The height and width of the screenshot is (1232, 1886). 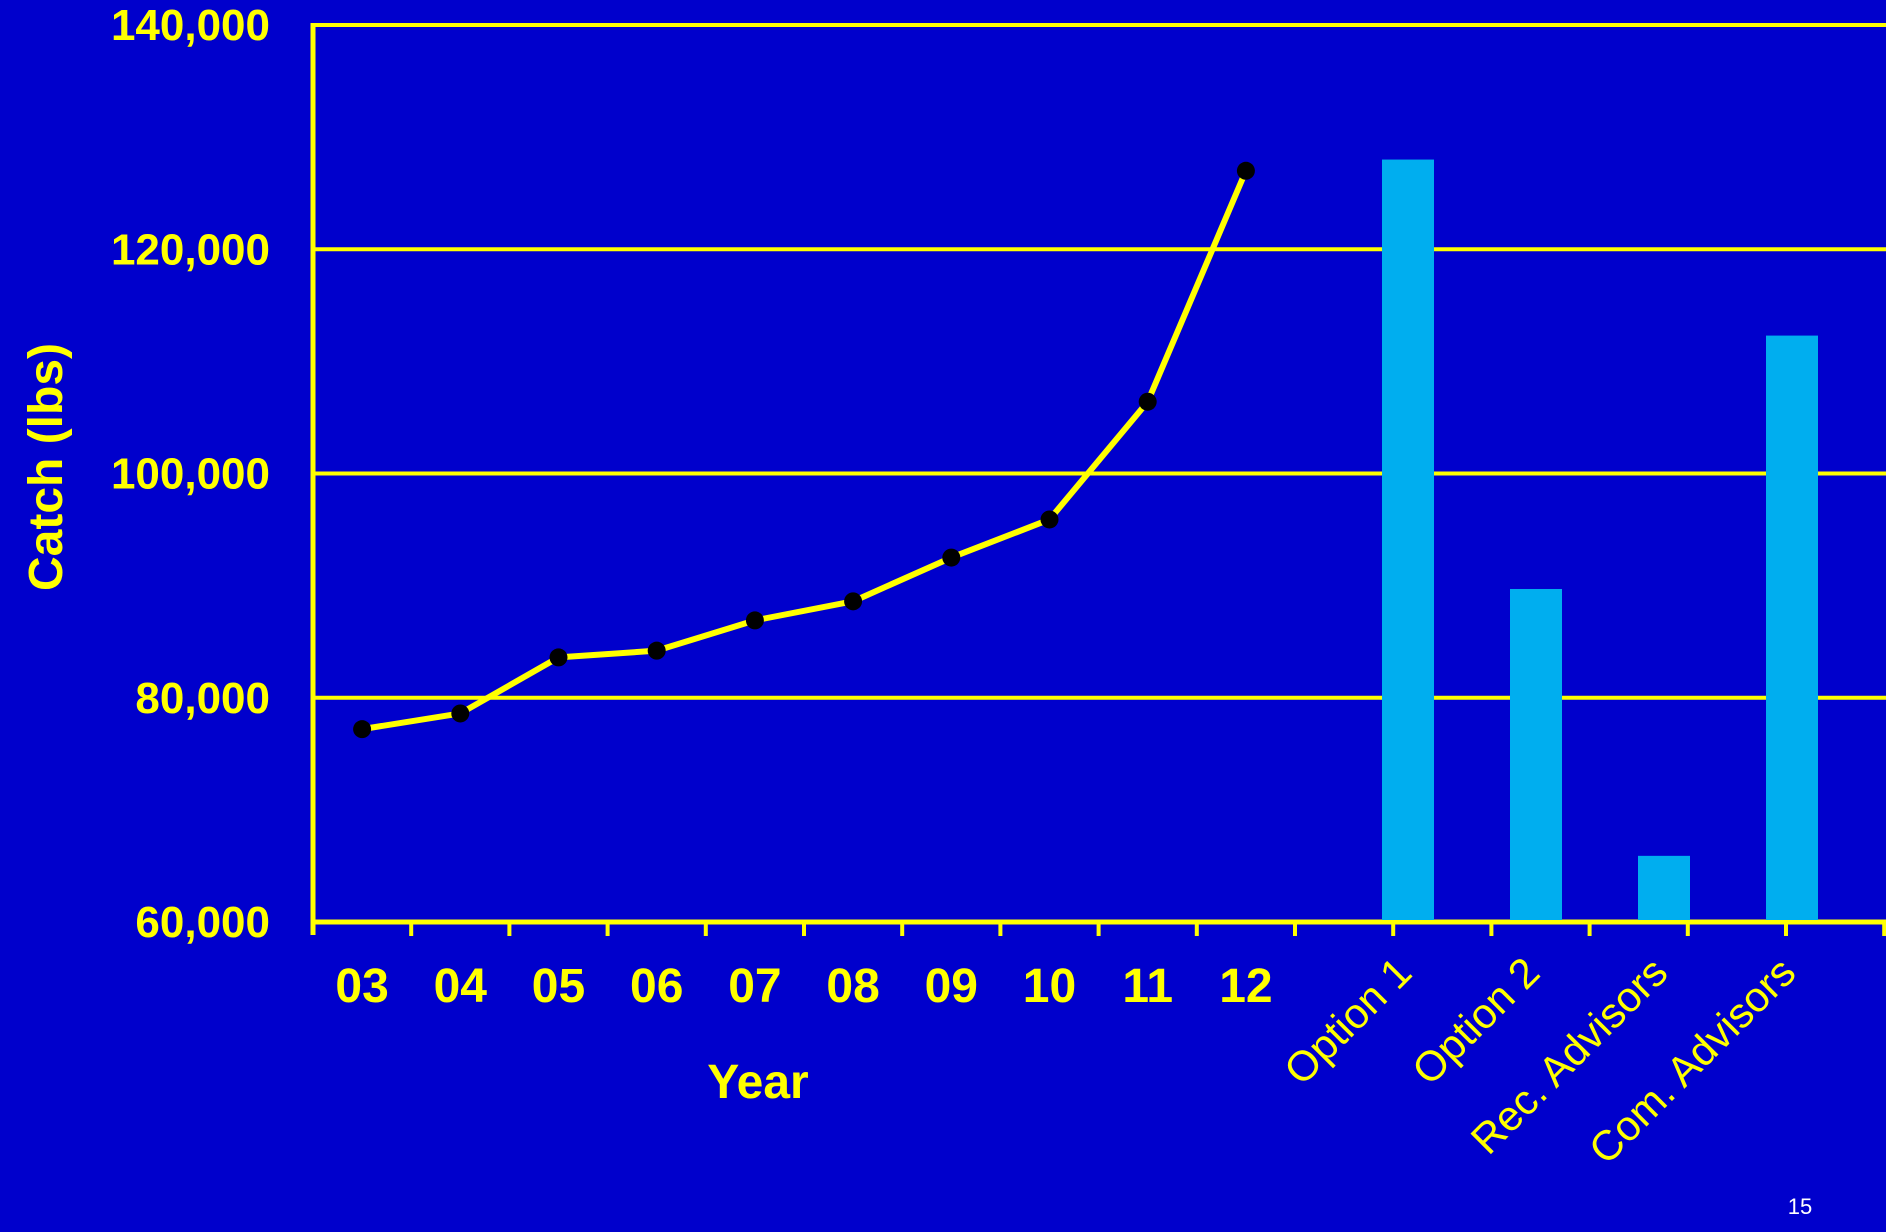 What do you see at coordinates (1147, 986) in the screenshot?
I see `x-tick-label: 11` at bounding box center [1147, 986].